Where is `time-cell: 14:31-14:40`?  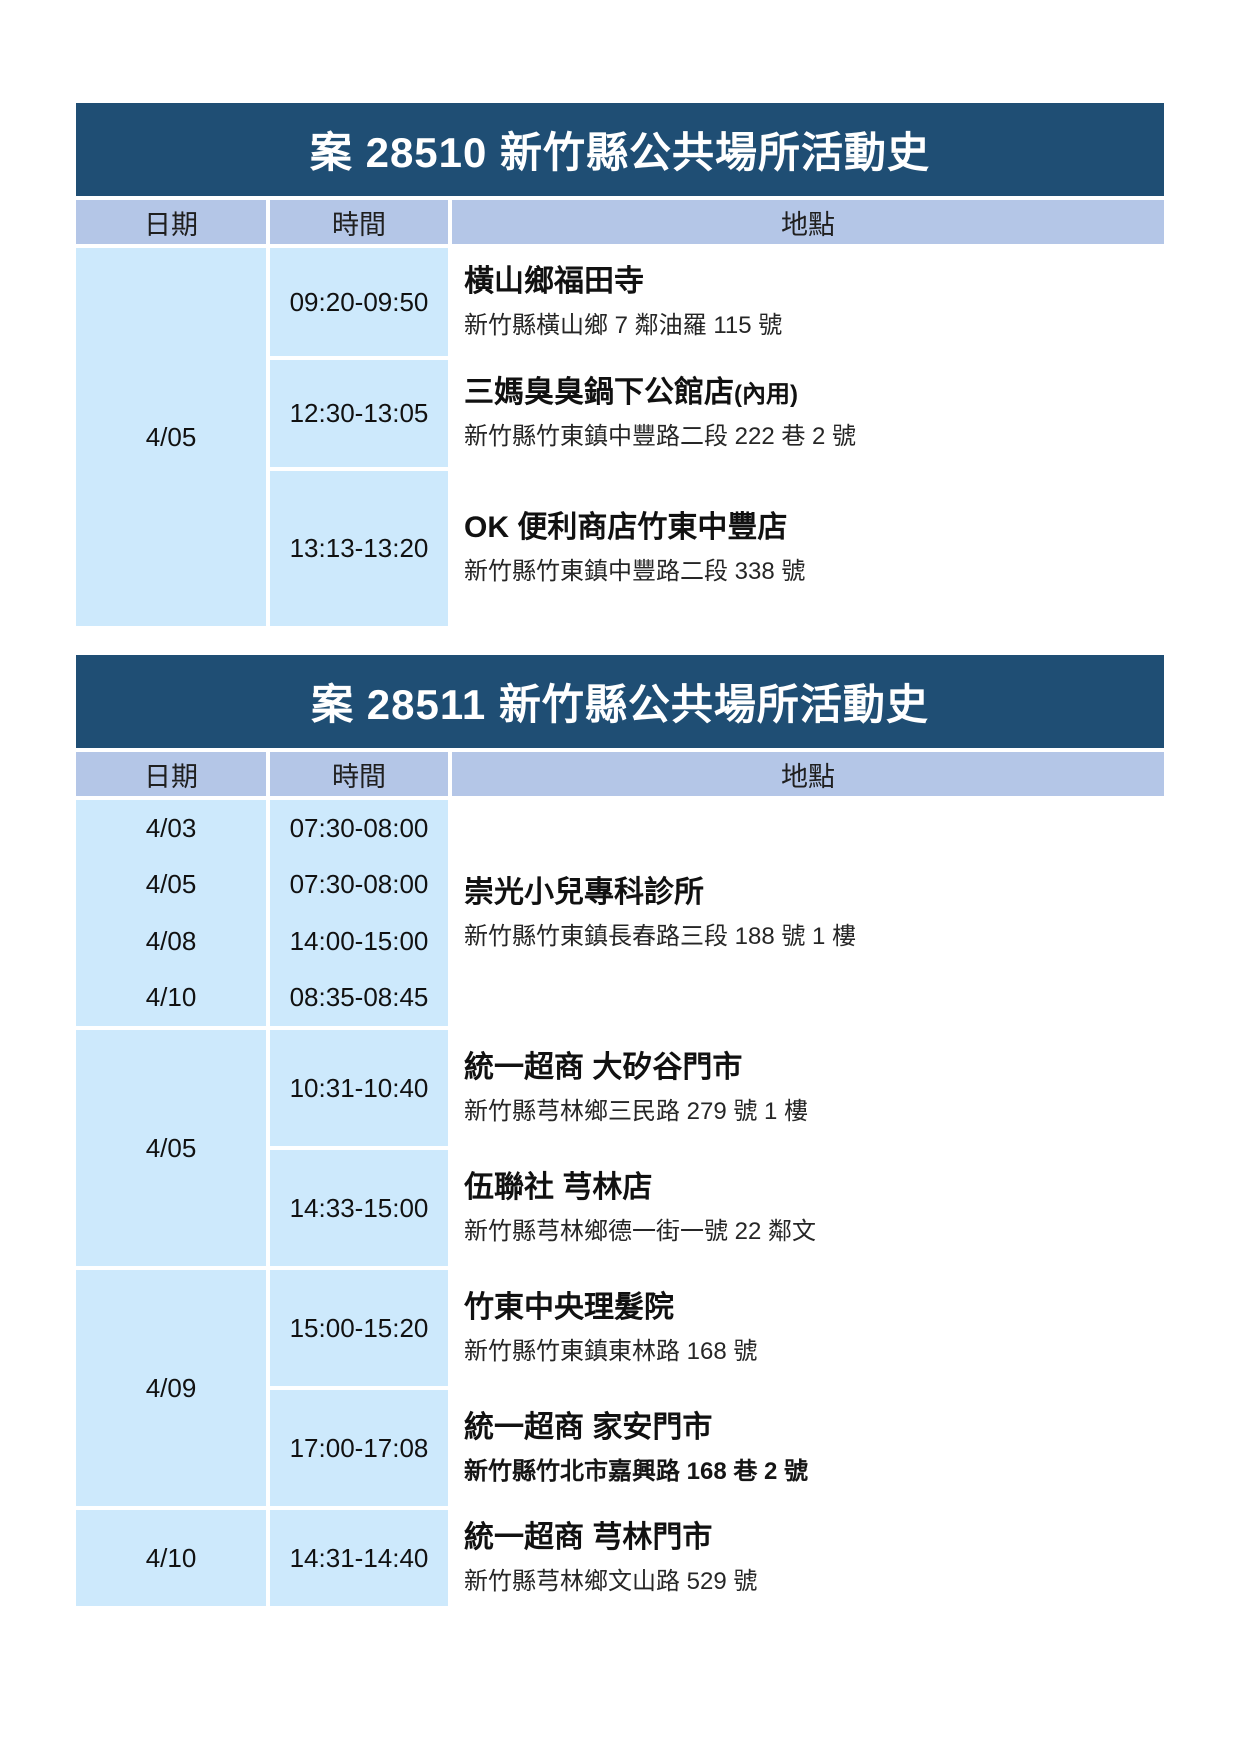 time-cell: 14:31-14:40 is located at coordinates (359, 1558).